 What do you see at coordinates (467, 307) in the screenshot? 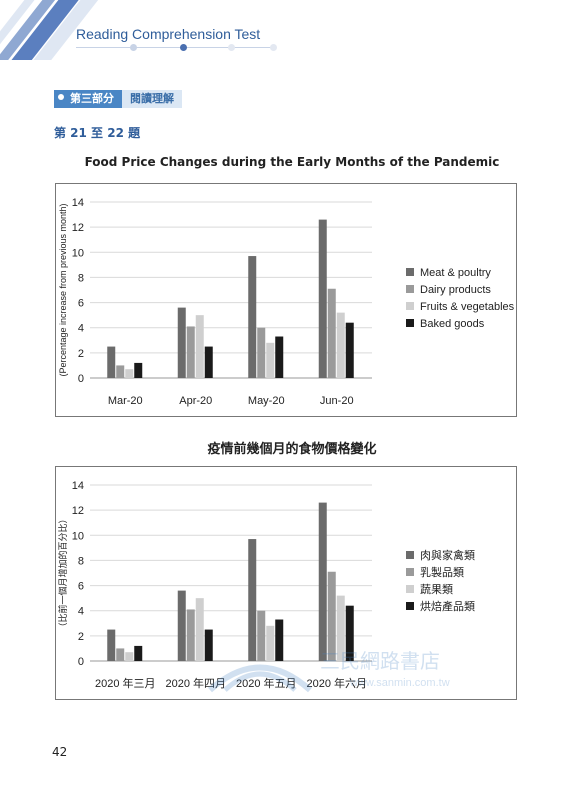
I see `legend-entry: Fruits & vegetables` at bounding box center [467, 307].